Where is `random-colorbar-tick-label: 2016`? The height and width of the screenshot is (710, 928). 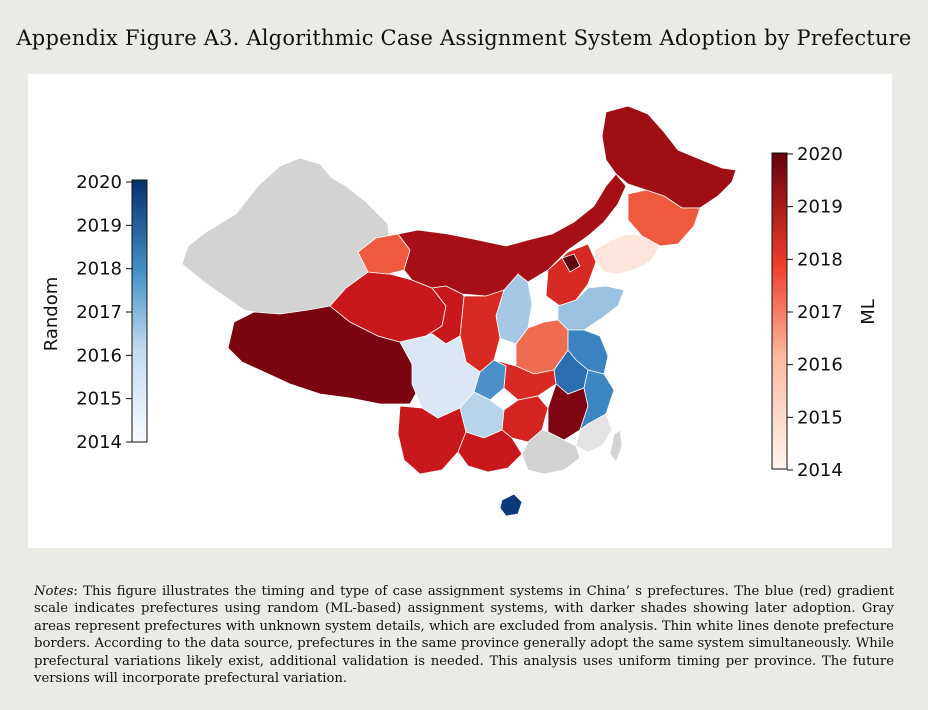 random-colorbar-tick-label: 2016 is located at coordinates (99, 355).